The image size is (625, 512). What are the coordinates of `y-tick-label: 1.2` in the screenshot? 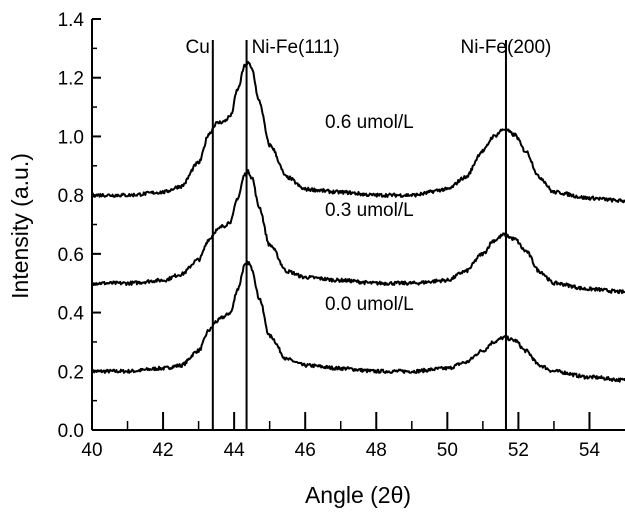 It's located at (71, 79).